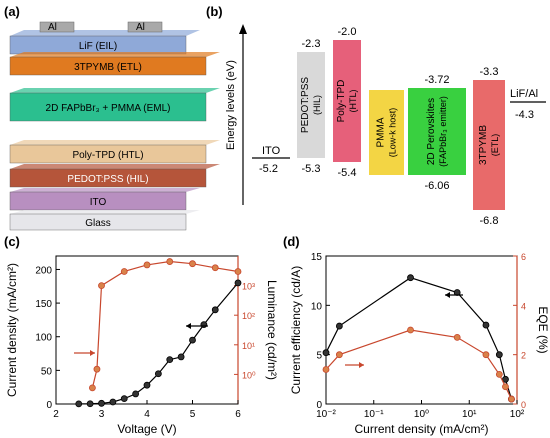  What do you see at coordinates (272, 330) in the screenshot?
I see `y2-axis-label: Luminance (cd/m²)` at bounding box center [272, 330].